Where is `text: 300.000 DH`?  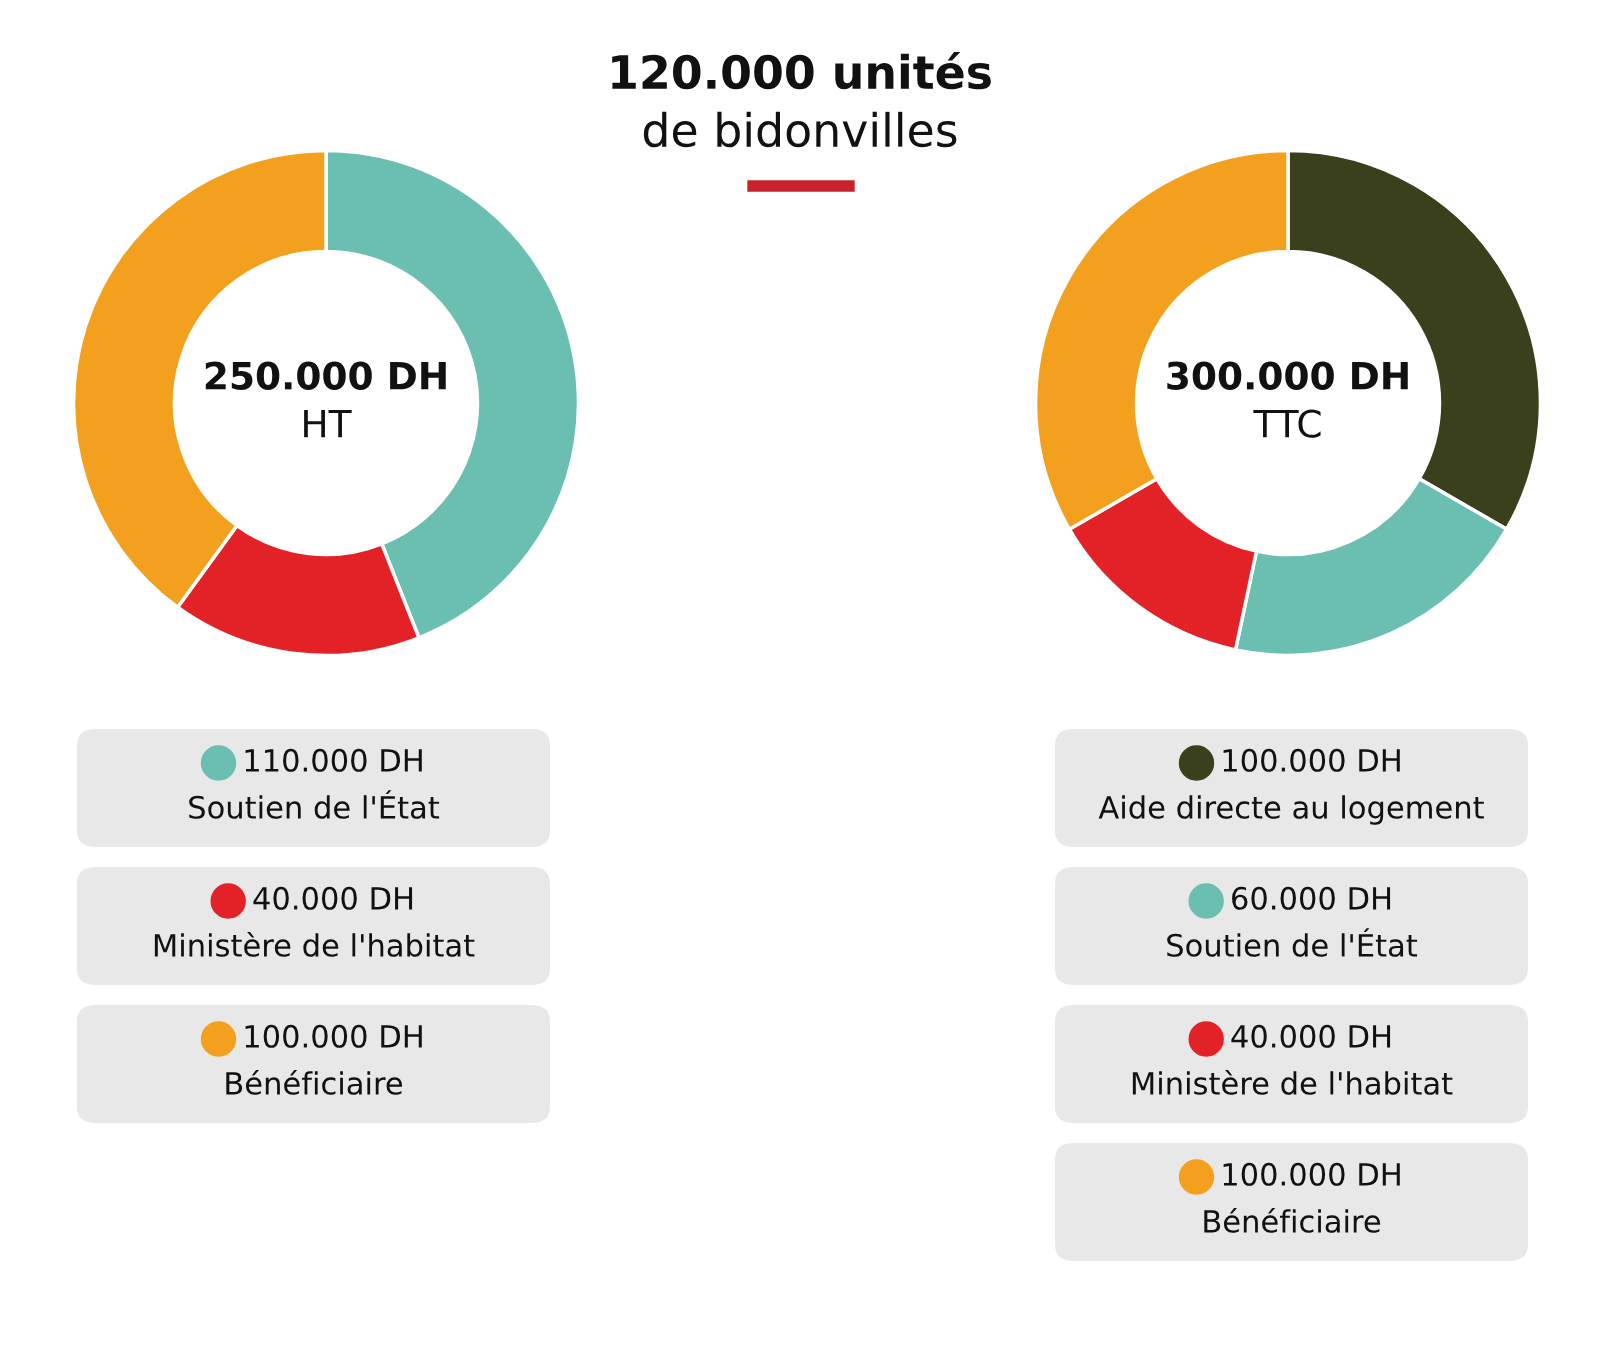
text: 300.000 DH is located at coordinates (1287, 375).